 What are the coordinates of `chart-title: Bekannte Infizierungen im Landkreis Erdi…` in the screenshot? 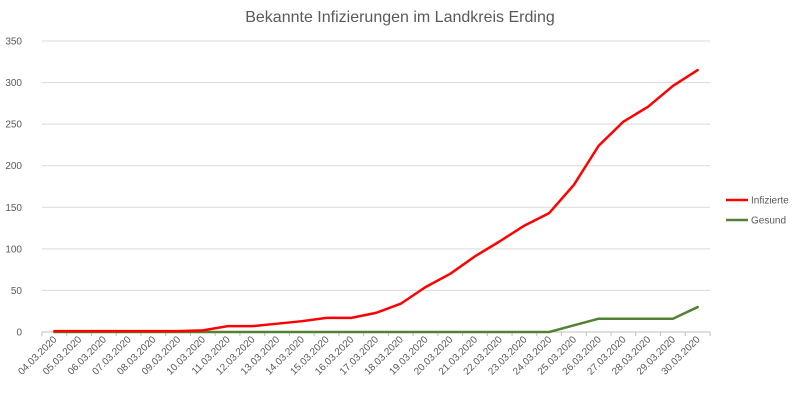 It's located at (400, 17).